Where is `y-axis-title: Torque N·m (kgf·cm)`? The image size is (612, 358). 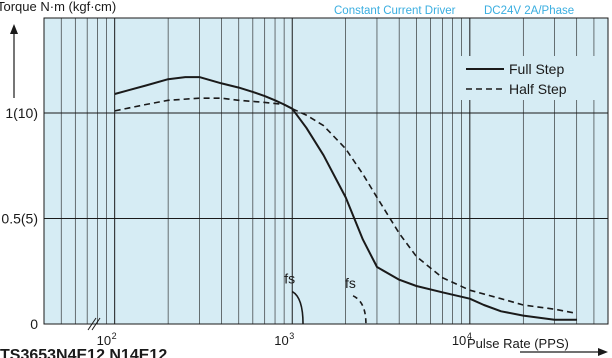
y-axis-title: Torque N·m (kgf·cm) is located at coordinates (58, 7).